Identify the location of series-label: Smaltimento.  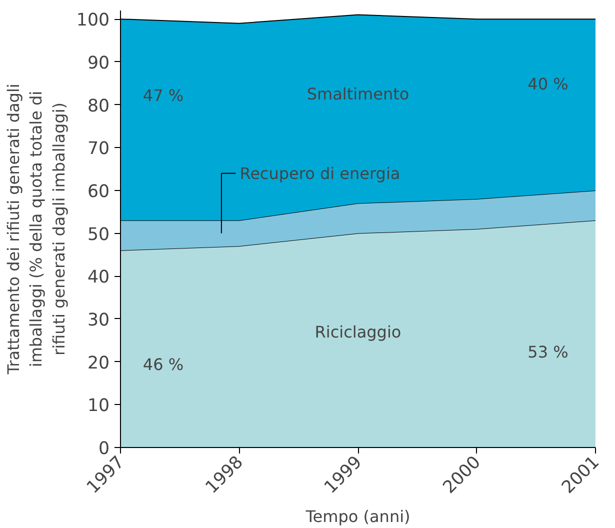
(358, 94).